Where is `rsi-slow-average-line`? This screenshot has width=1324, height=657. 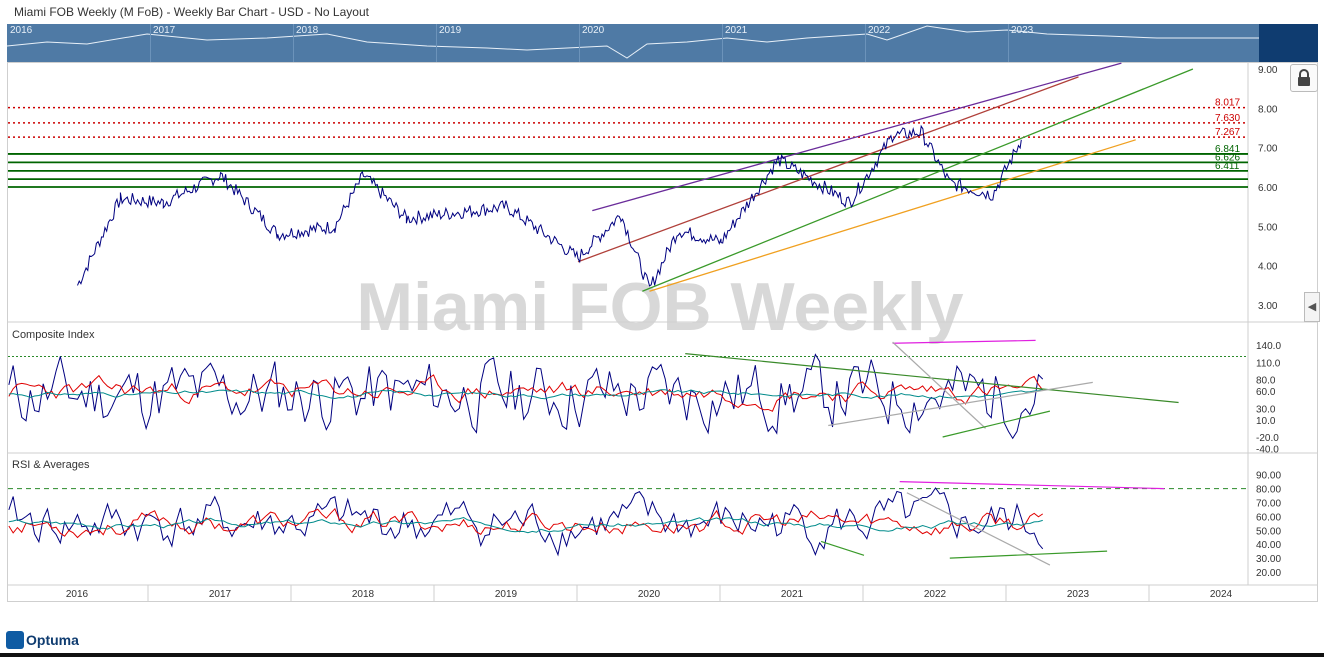
rsi-slow-average-line is located at coordinates (525, 525).